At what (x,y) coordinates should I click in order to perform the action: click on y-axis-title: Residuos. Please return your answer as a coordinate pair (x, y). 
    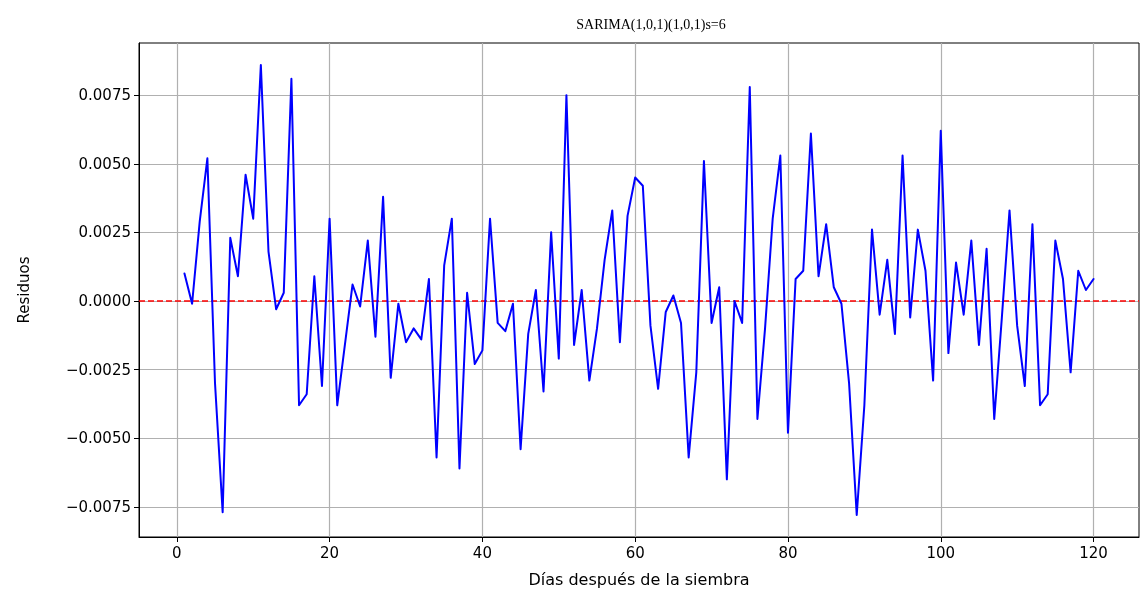
    Looking at the image, I should click on (23, 290).